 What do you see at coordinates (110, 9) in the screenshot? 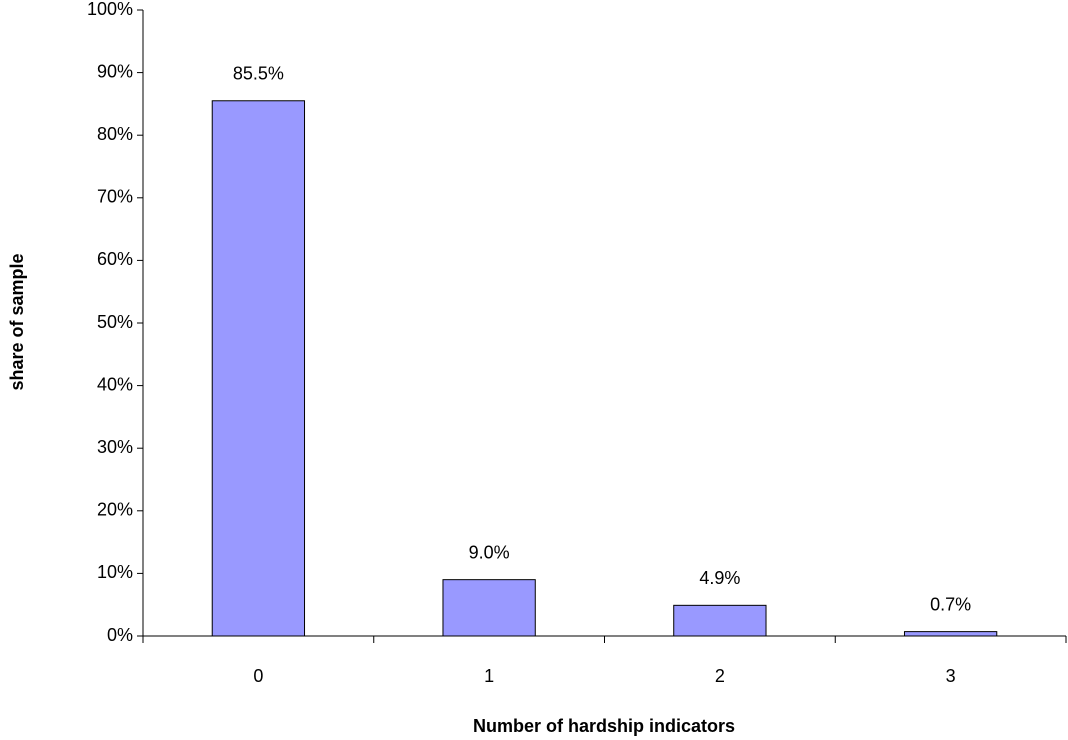
I see `y-tick-label: 100%` at bounding box center [110, 9].